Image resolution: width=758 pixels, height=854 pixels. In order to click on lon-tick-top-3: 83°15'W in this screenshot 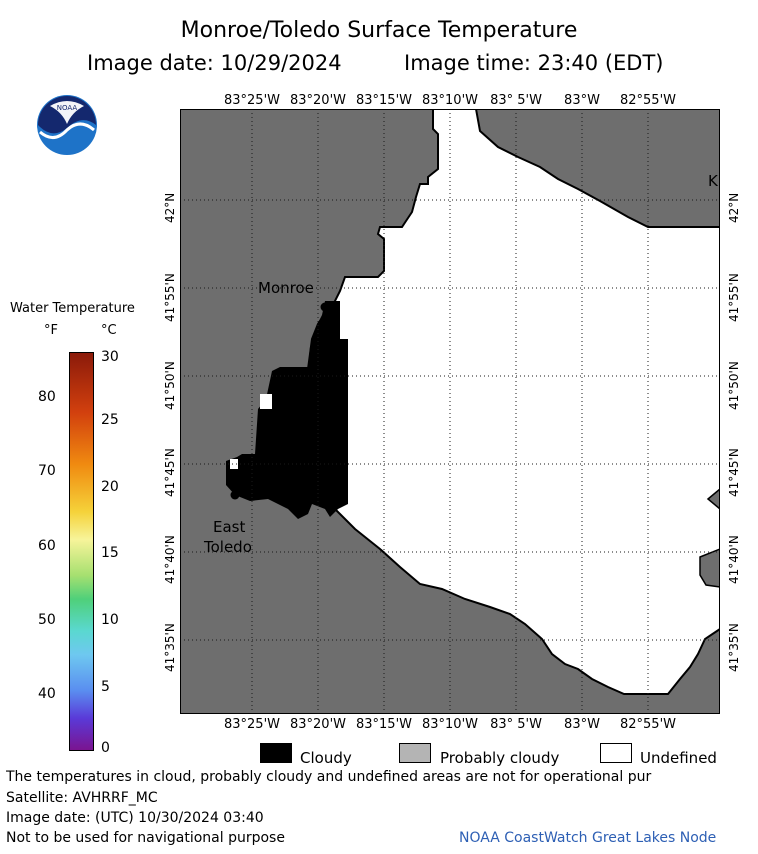, I will do `click(384, 100)`.